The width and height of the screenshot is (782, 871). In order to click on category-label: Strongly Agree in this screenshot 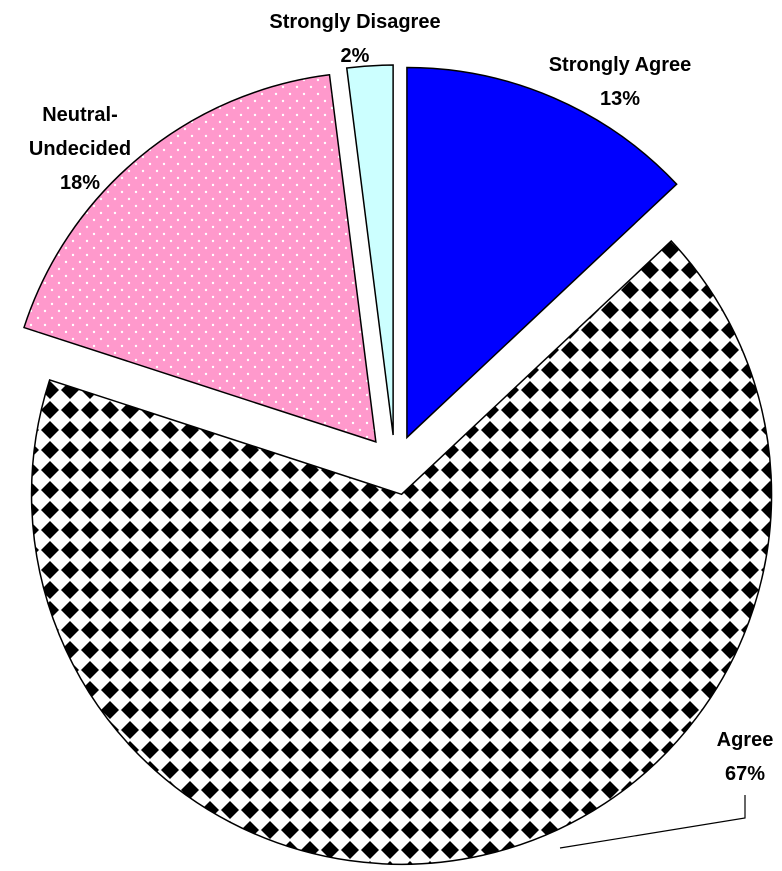, I will do `click(620, 65)`.